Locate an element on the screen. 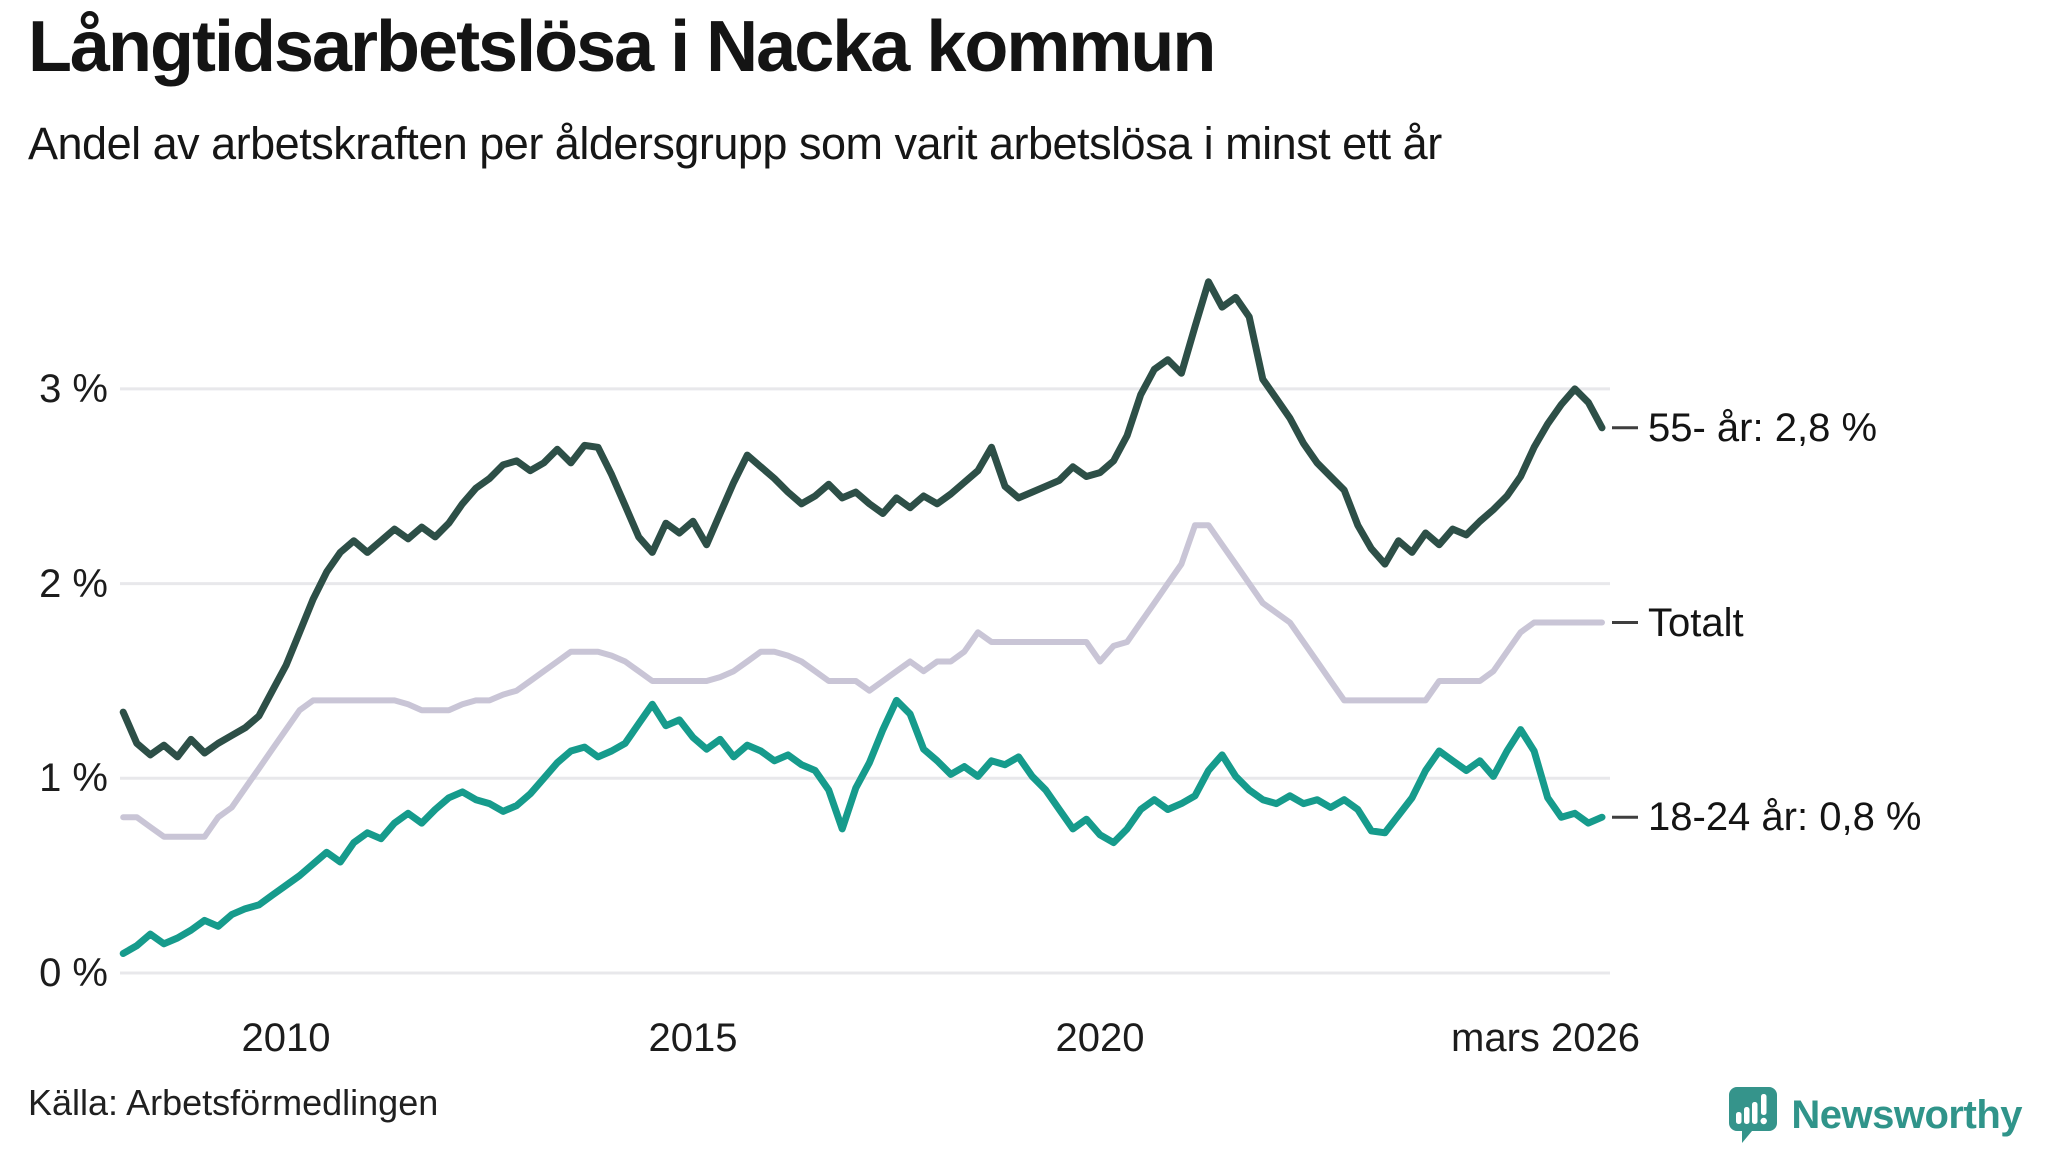  newsworthy-speech-bubble-icon is located at coordinates (1753, 1115).